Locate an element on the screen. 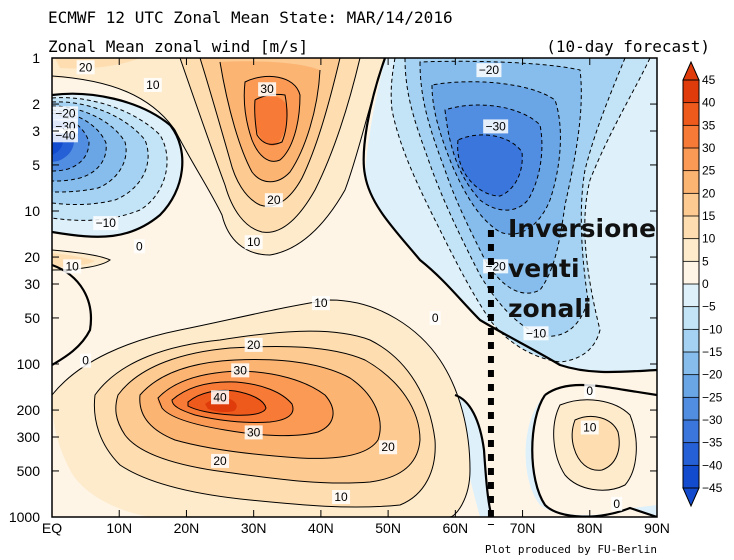 This screenshot has height=560, width=734. x-tick-label: 60N is located at coordinates (455, 528).